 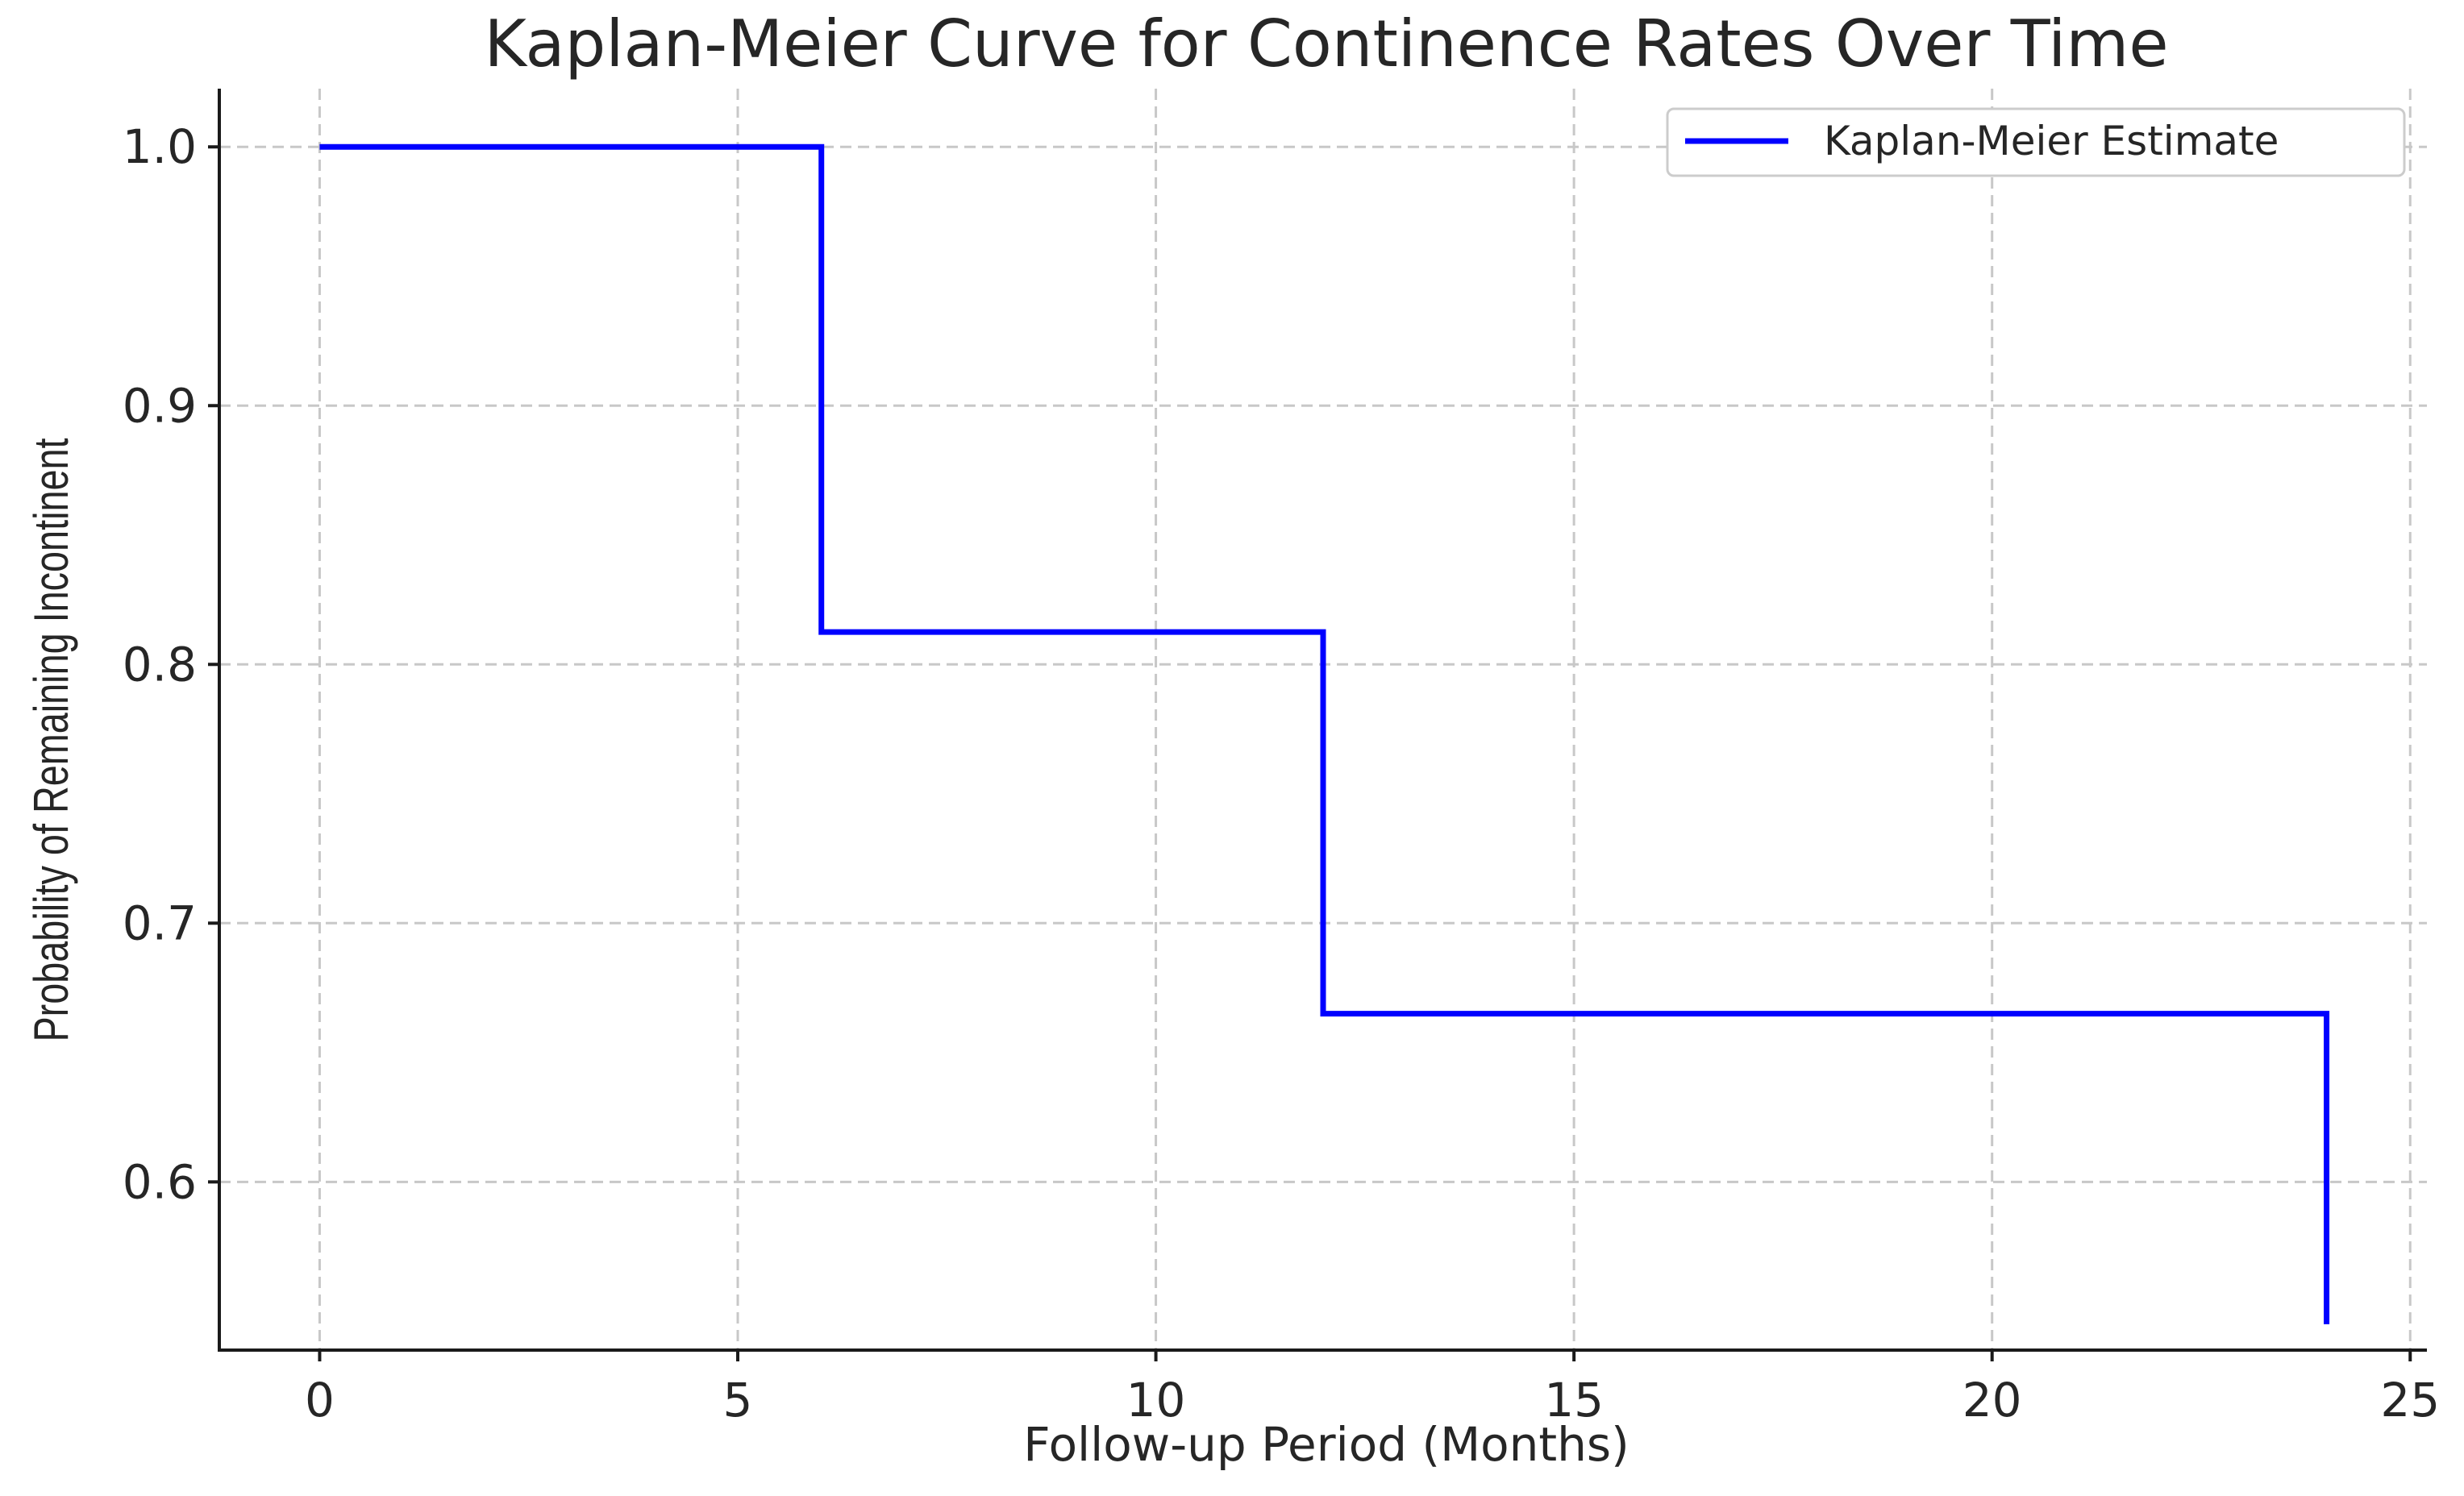 I want to click on x-tick-label-1: 5, so click(x=738, y=1400).